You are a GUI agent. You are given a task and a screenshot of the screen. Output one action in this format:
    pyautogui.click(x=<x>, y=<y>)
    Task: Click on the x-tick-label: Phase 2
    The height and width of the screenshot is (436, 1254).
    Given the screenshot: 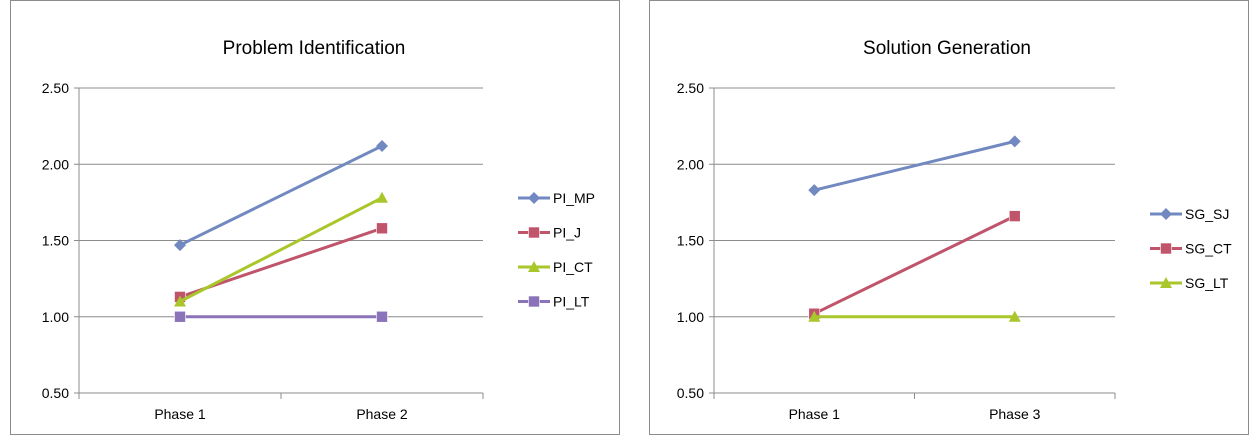 What is the action you would take?
    pyautogui.click(x=382, y=414)
    